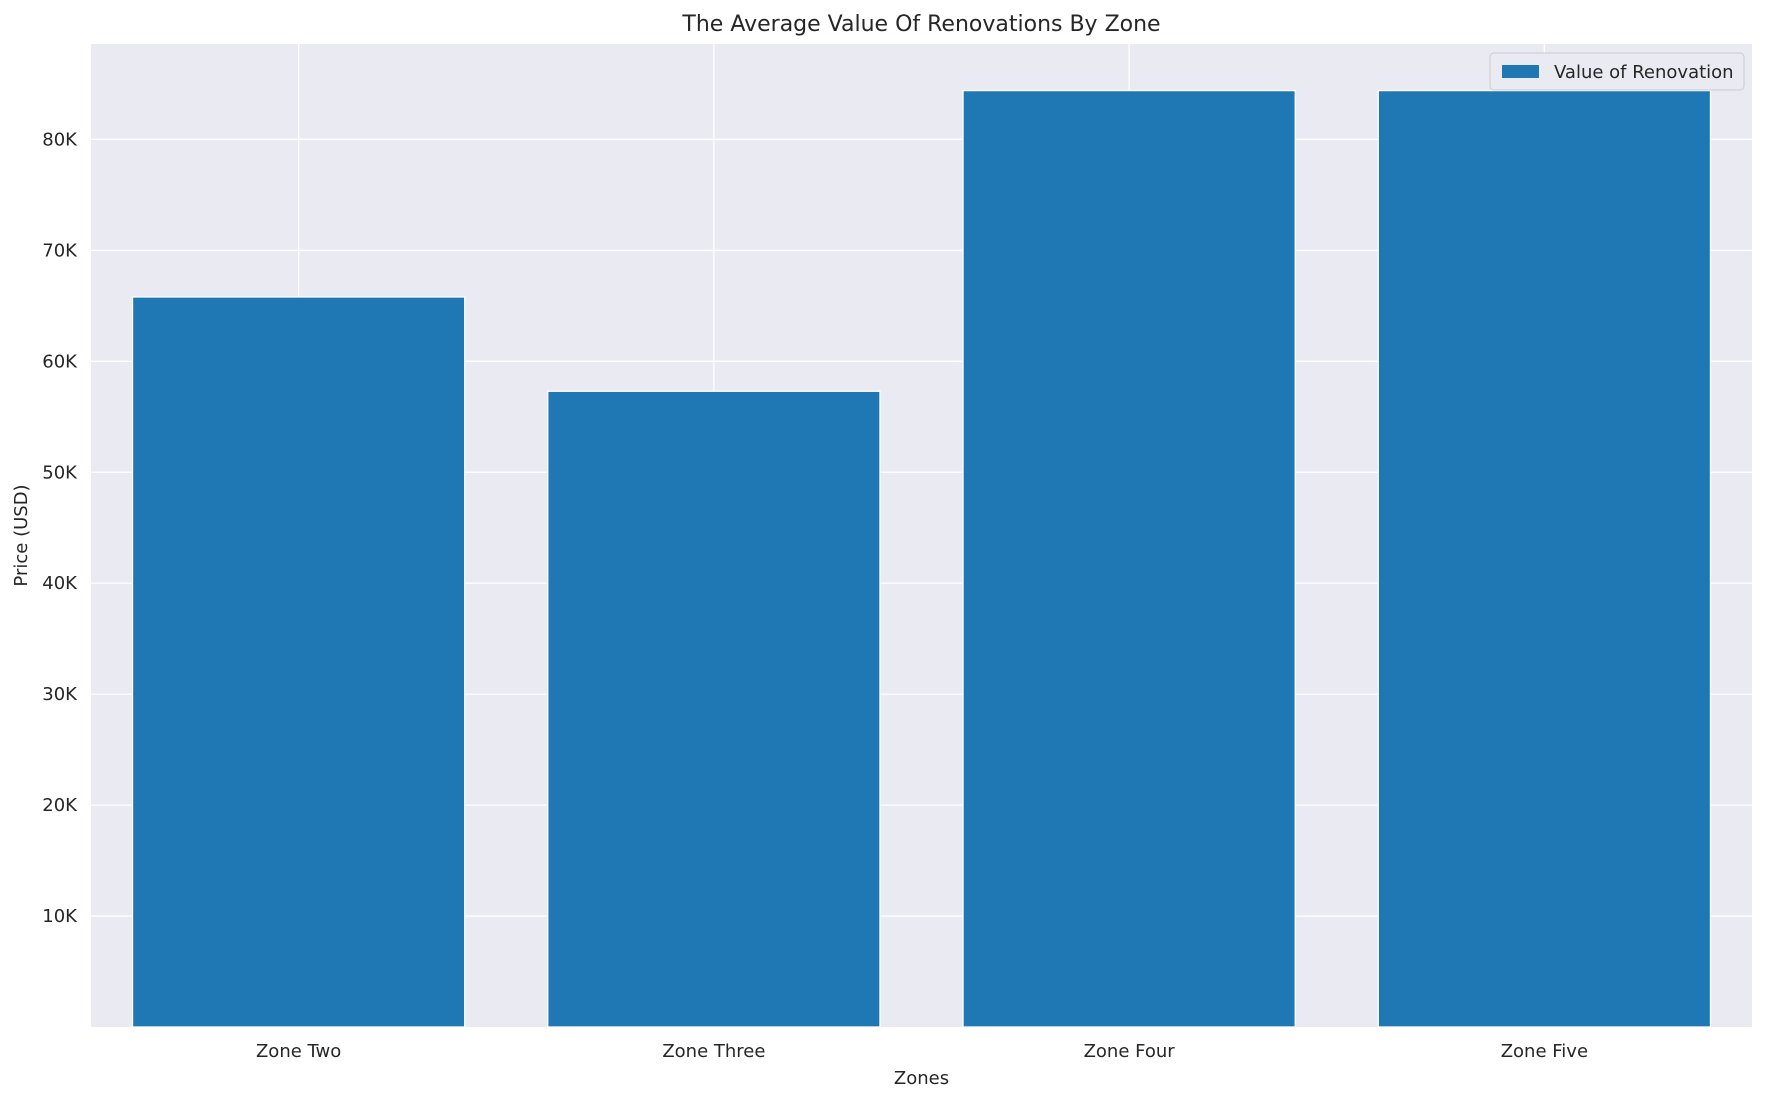  What do you see at coordinates (921, 1078) in the screenshot?
I see `x-axis-label: Zones` at bounding box center [921, 1078].